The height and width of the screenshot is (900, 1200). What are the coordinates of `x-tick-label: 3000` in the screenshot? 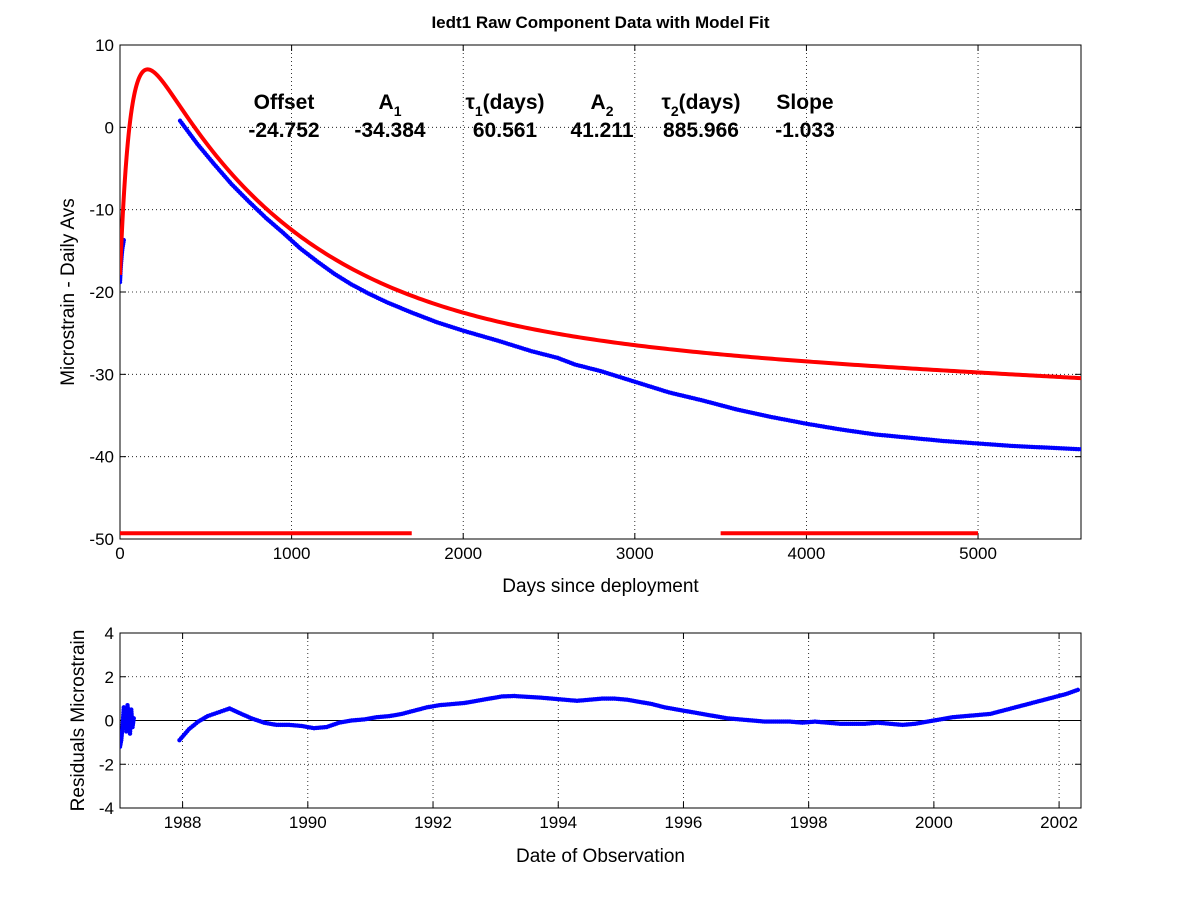 It's located at (635, 553).